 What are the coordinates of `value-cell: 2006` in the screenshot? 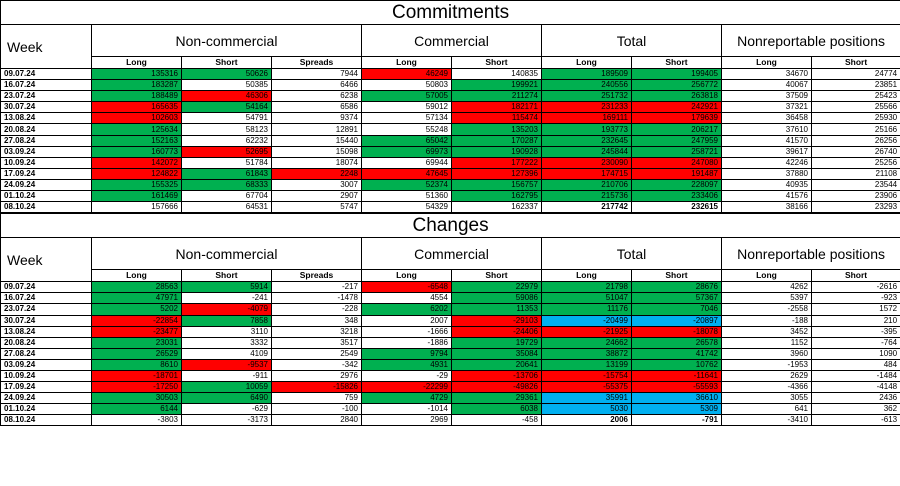 It's located at (586, 420).